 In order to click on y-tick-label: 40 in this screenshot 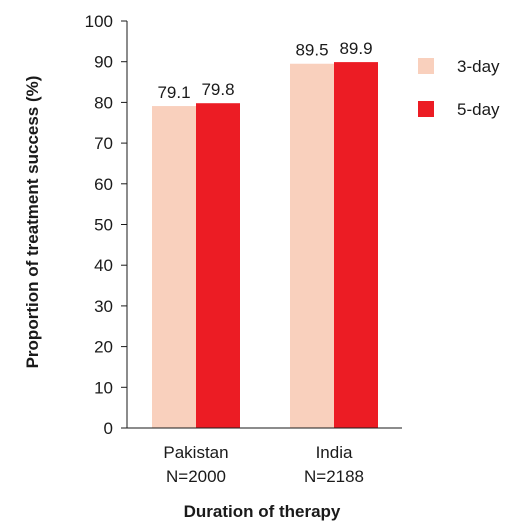, I will do `click(103, 265)`.